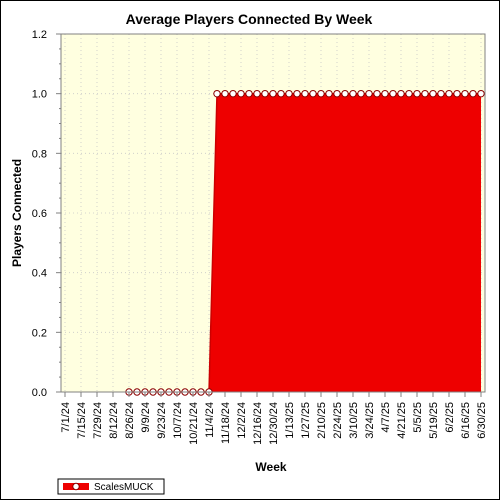 The image size is (500, 500). What do you see at coordinates (210, 420) in the screenshot?
I see `x-tick-label: 11/4/24` at bounding box center [210, 420].